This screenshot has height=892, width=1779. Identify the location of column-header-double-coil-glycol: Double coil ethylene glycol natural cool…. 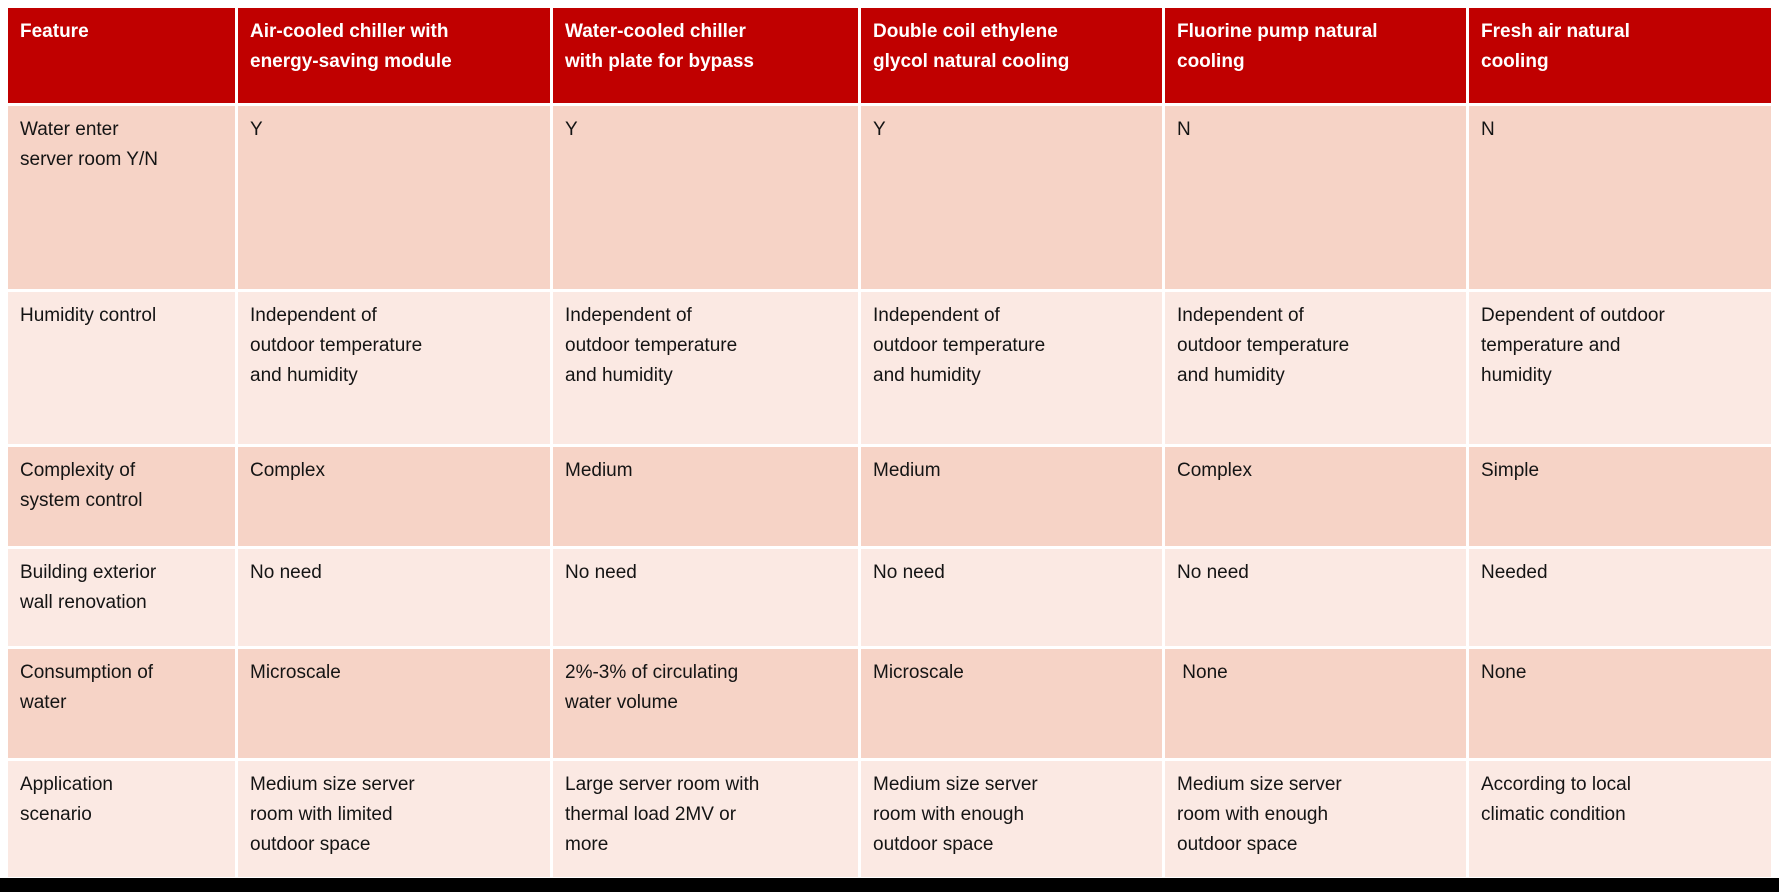
(1011, 55).